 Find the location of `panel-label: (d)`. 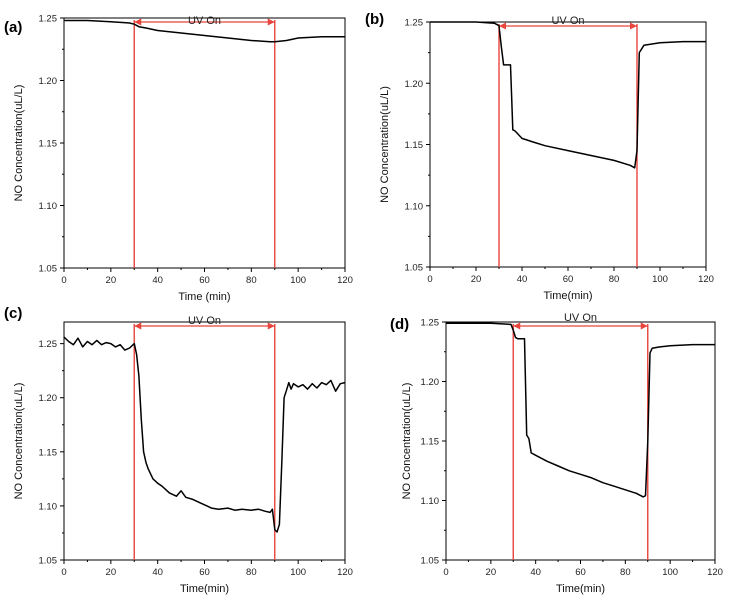

panel-label: (d) is located at coordinates (399, 324).